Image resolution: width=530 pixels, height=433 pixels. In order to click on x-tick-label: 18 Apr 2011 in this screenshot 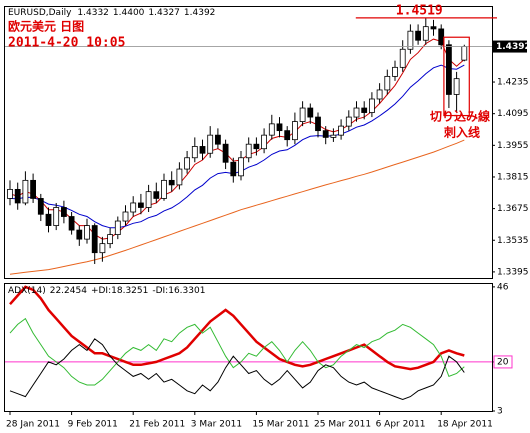, I will do `click(465, 425)`.